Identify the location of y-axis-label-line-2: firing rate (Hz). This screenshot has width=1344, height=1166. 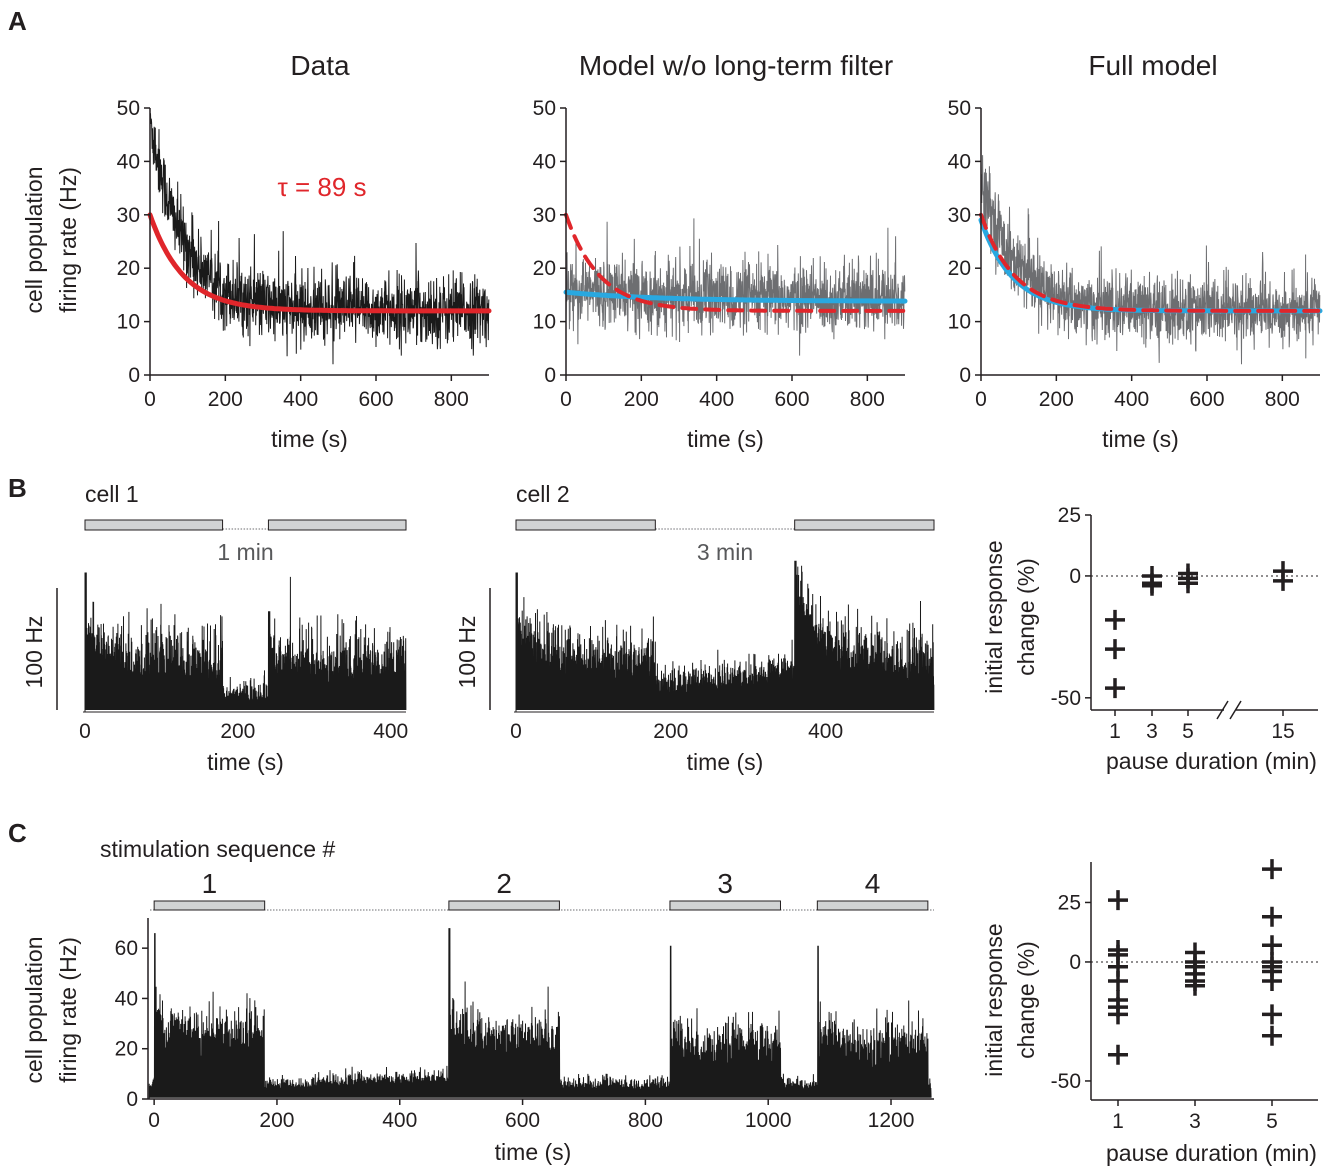
(68, 1010).